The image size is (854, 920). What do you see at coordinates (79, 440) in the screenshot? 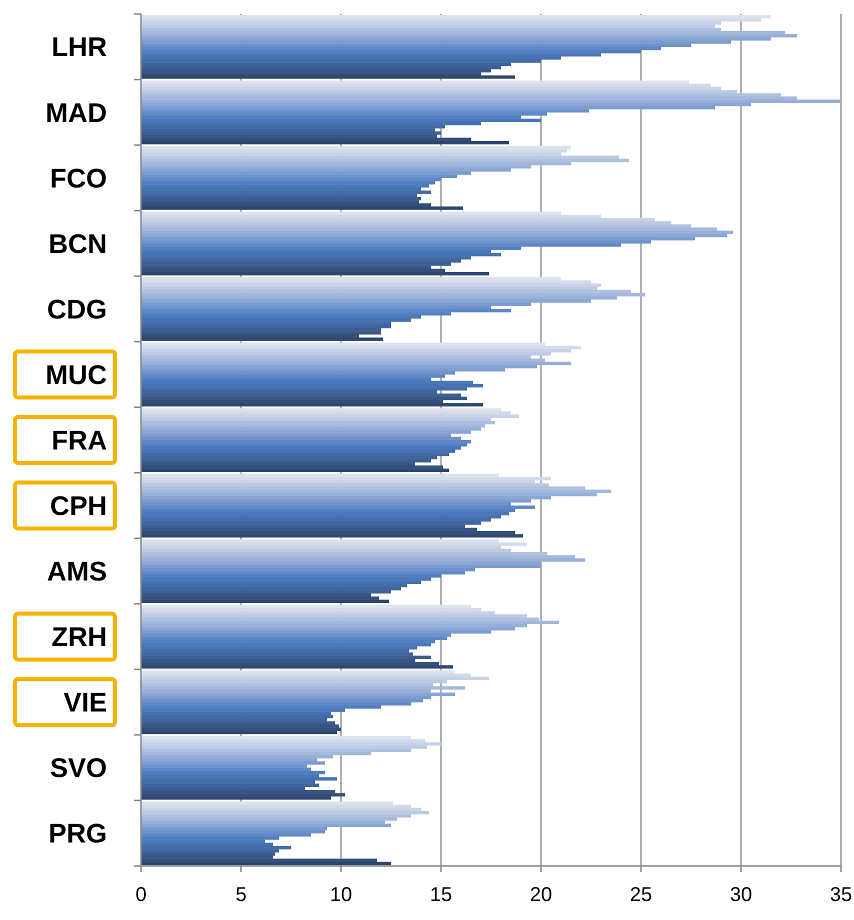
I see `y-tick-label: FRA` at bounding box center [79, 440].